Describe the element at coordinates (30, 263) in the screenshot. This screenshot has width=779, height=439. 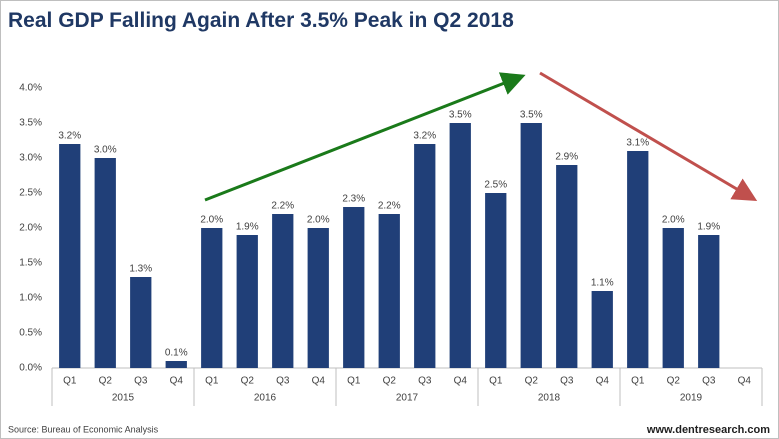
I see `y-tick-label: 1.5%` at that location.